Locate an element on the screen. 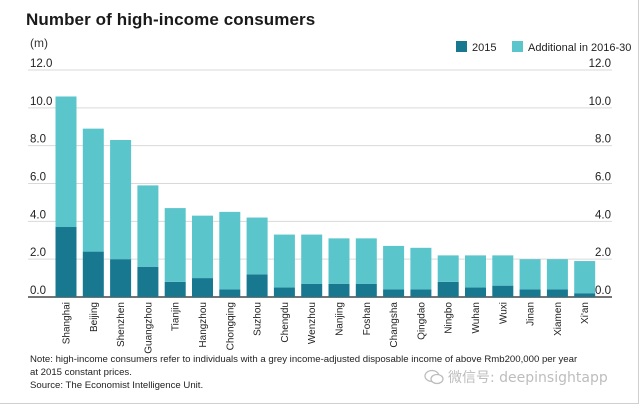  watermark: 微信号: deepinsightapp is located at coordinates (516, 377).